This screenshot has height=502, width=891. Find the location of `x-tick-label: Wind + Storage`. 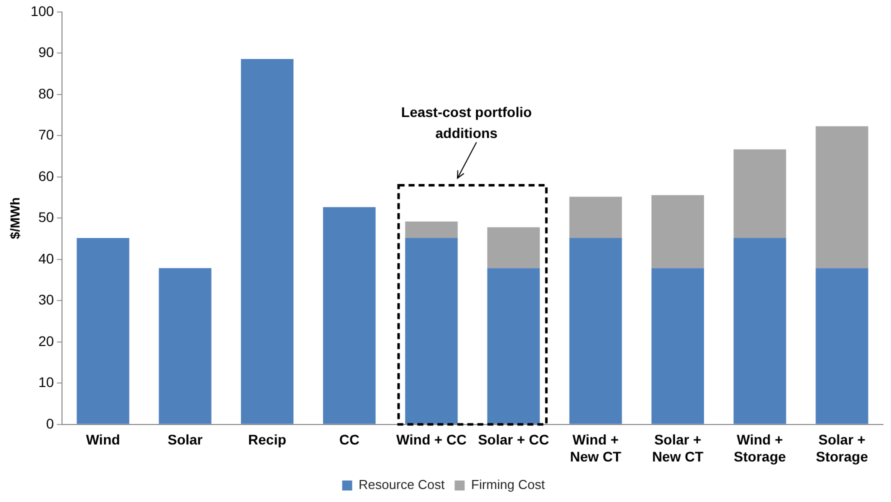

x-tick-label: Wind + Storage is located at coordinates (760, 448).